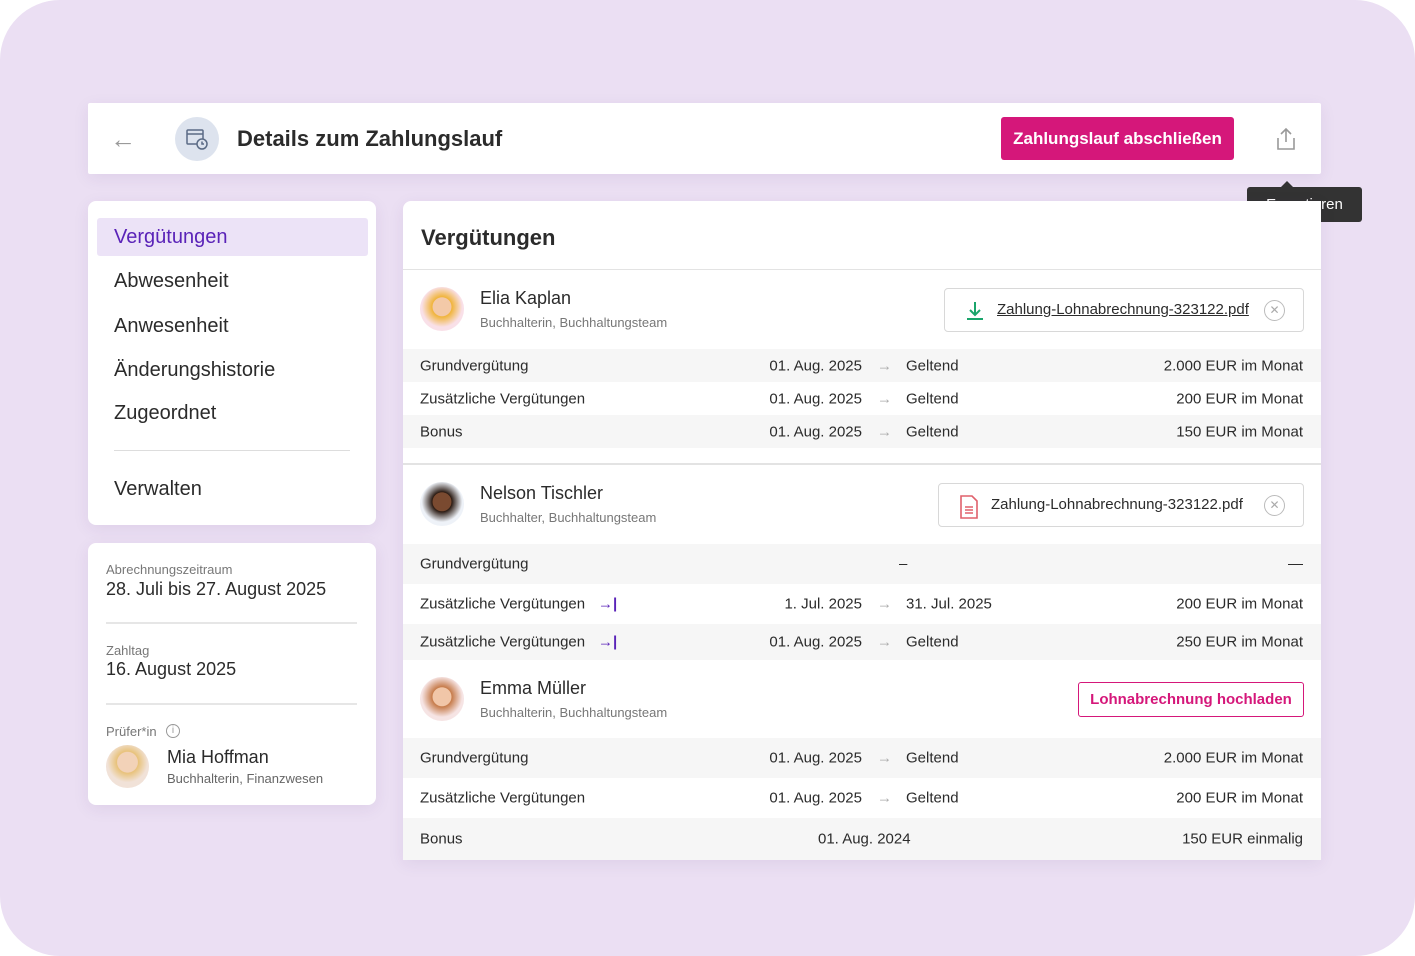 This screenshot has height=956, width=1415. What do you see at coordinates (526, 298) in the screenshot?
I see `employee-name: Elia Kaplan` at bounding box center [526, 298].